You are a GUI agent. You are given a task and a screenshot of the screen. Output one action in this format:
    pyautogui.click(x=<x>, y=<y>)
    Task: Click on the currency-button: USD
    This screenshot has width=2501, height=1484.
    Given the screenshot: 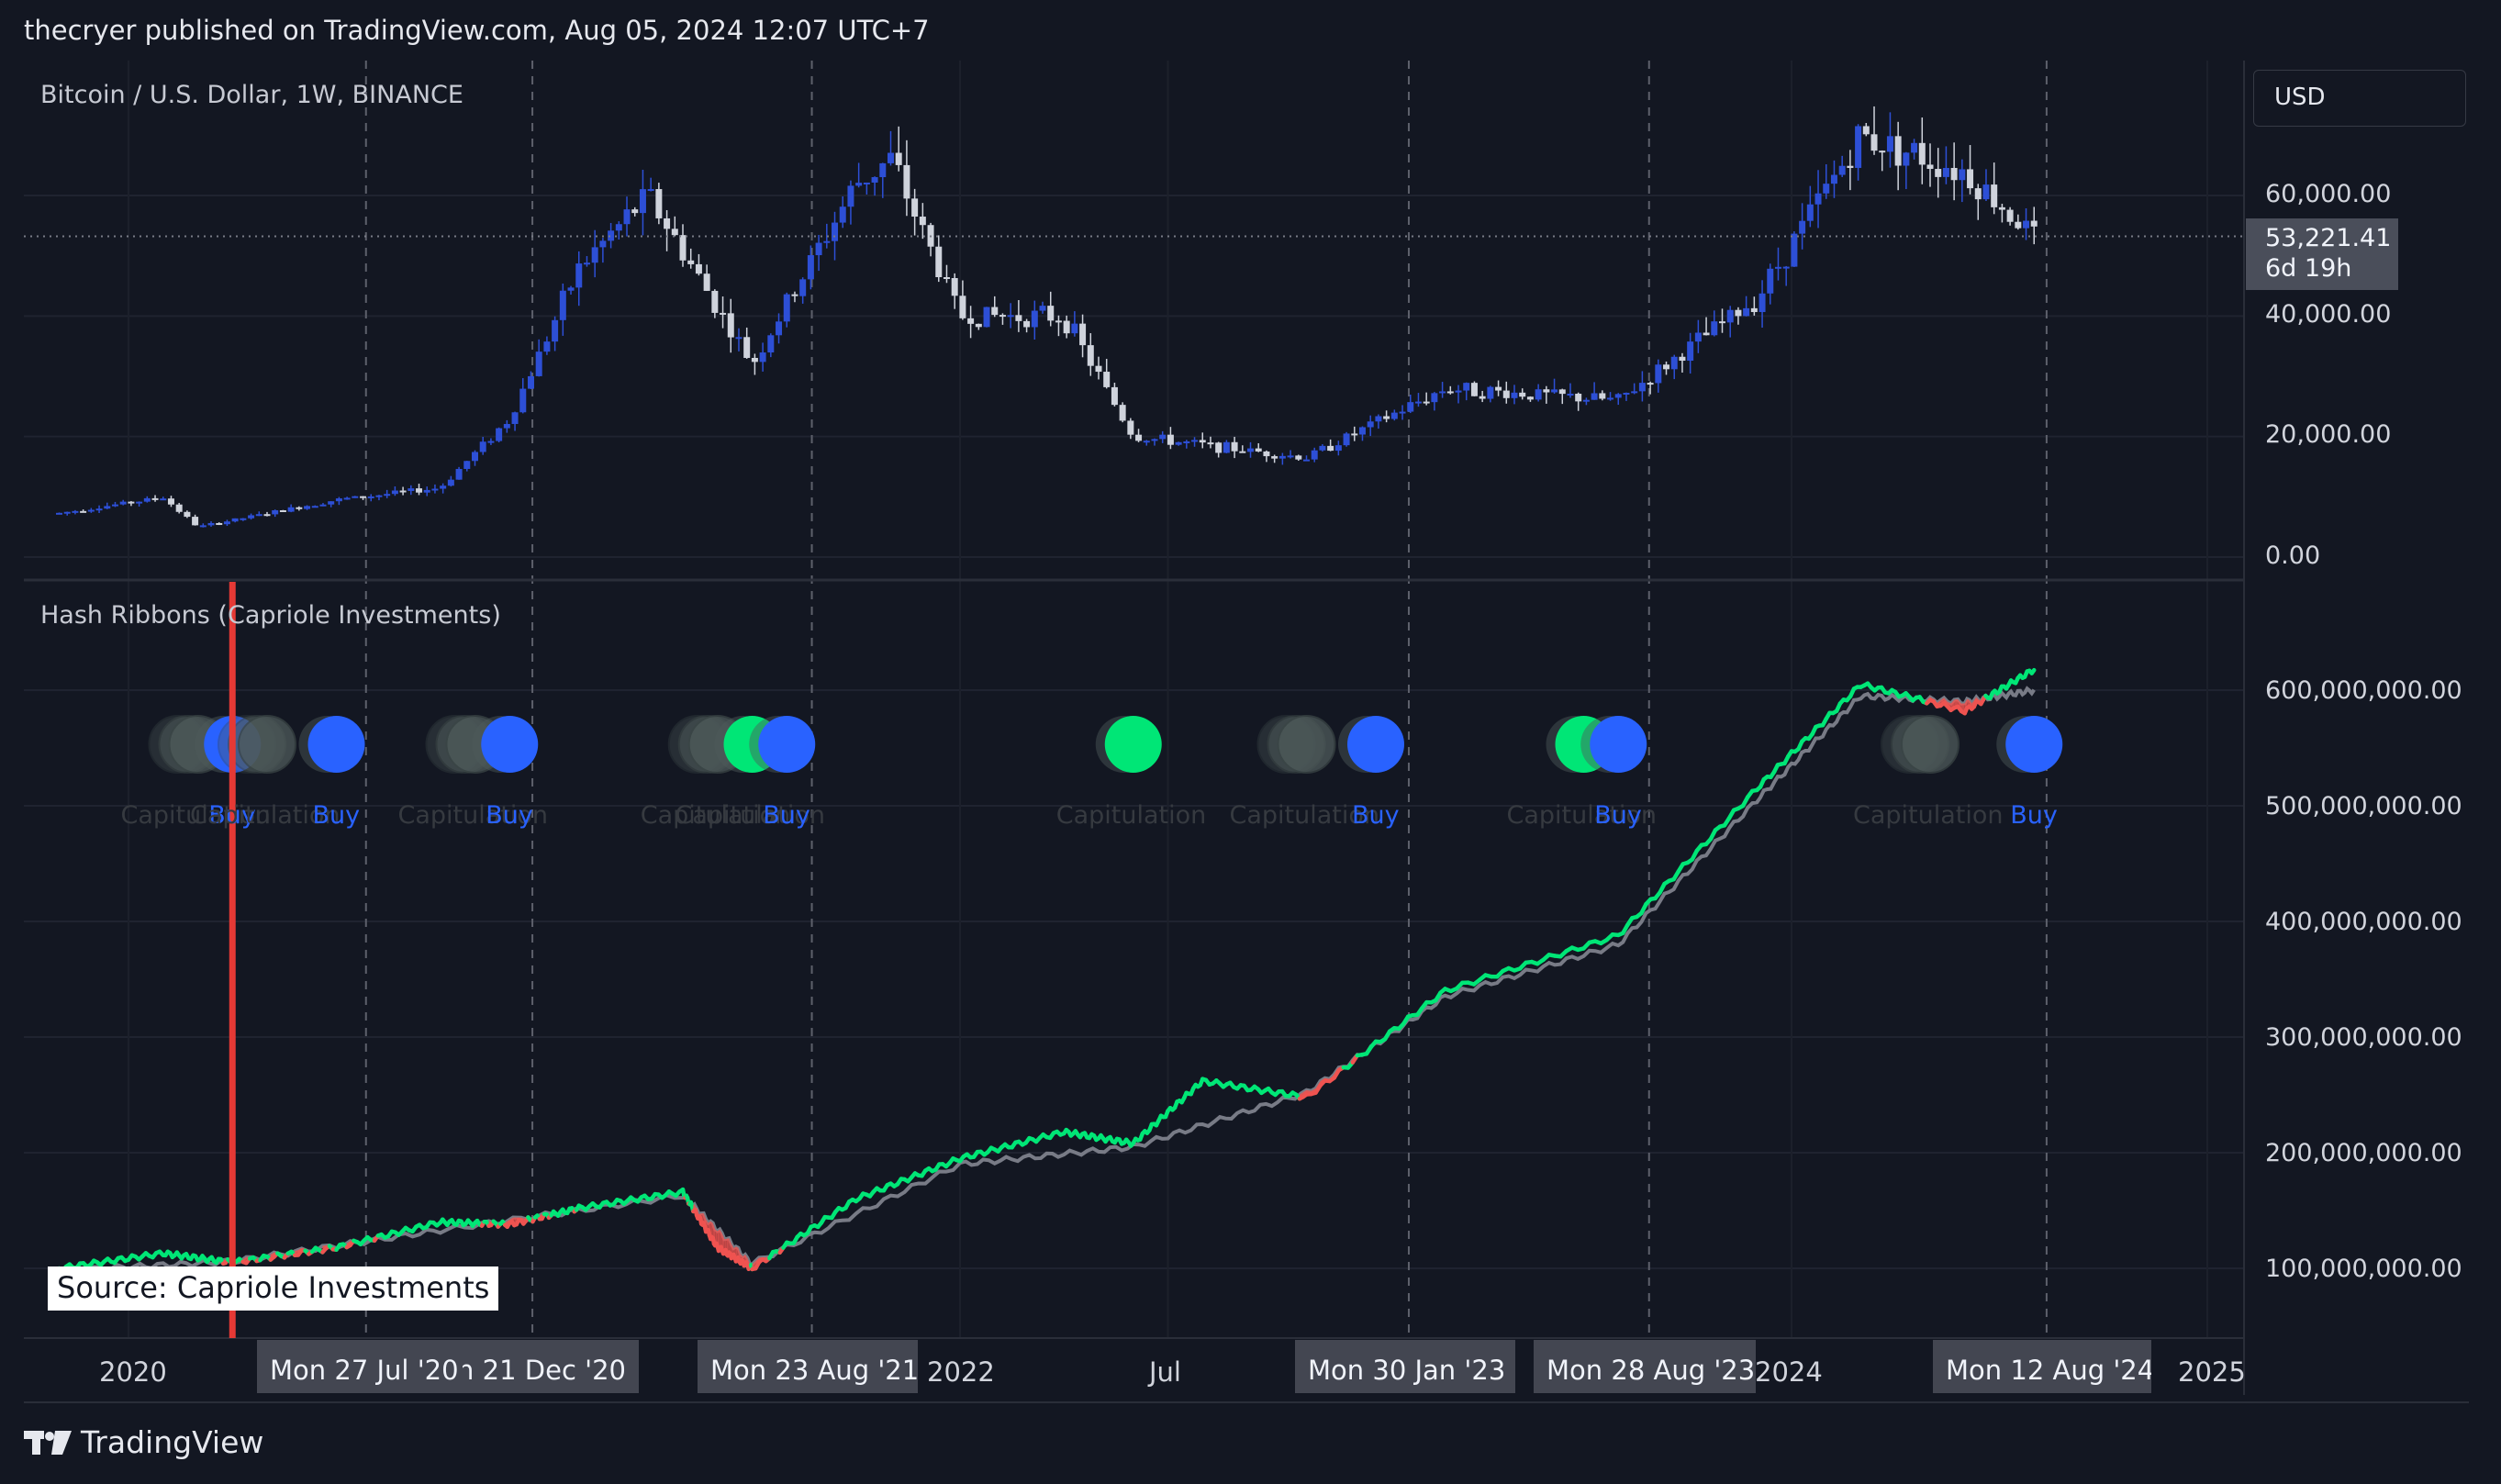 What is the action you would take?
    pyautogui.click(x=2359, y=98)
    